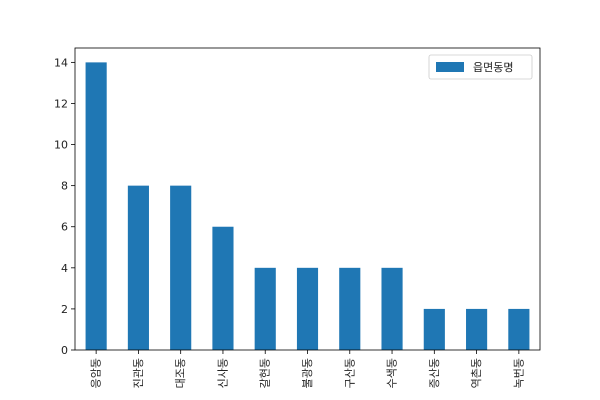 The image size is (600, 400). I want to click on x-tick-label: 대조동, so click(180, 373).